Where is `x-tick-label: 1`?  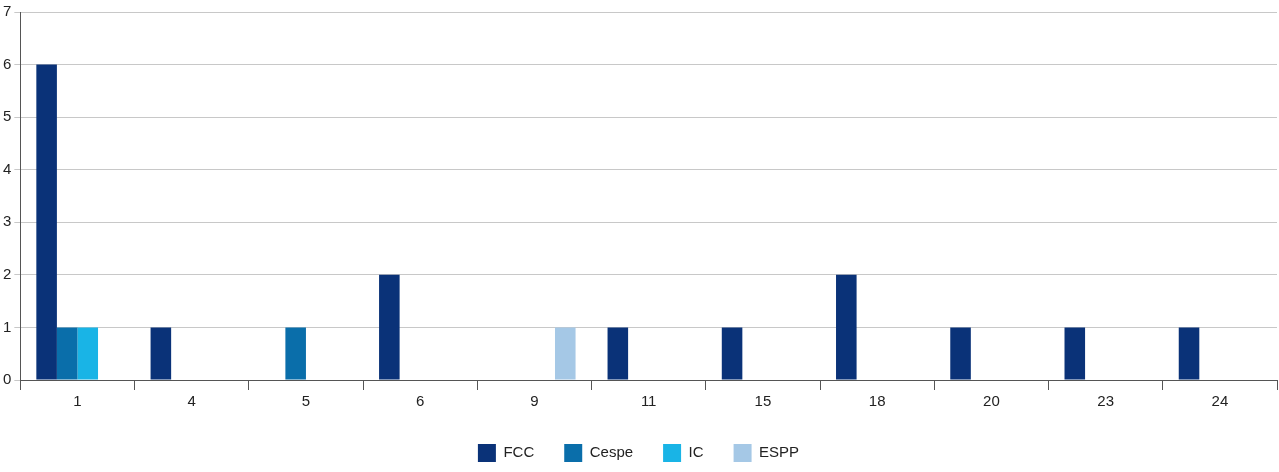 x-tick-label: 1 is located at coordinates (77, 401).